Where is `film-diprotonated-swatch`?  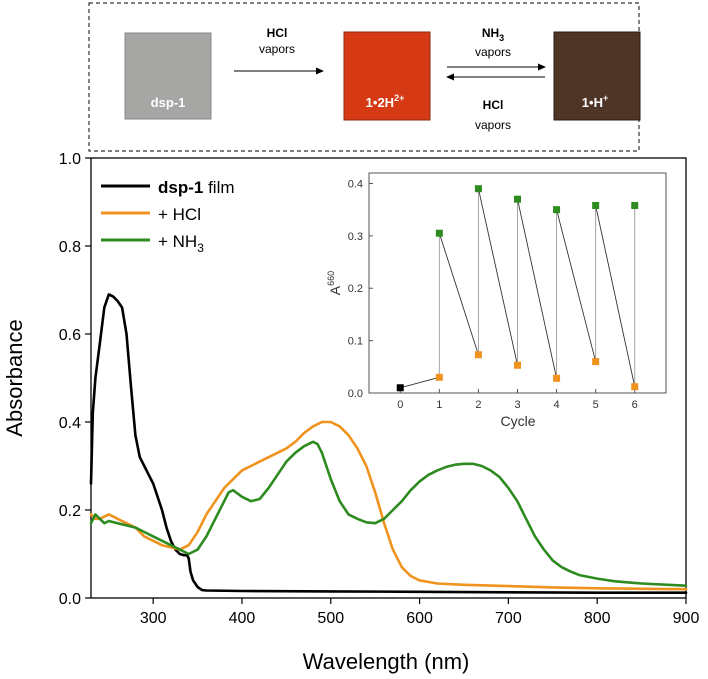 film-diprotonated-swatch is located at coordinates (387, 76).